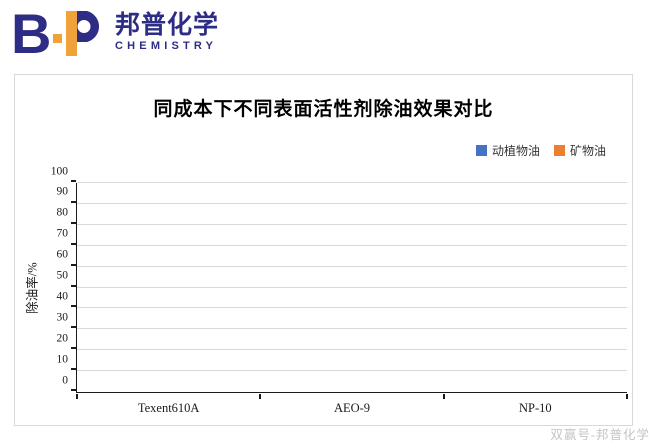 The width and height of the screenshot is (660, 446). What do you see at coordinates (587, 151) in the screenshot?
I see `legend-label: 矿物油` at bounding box center [587, 151].